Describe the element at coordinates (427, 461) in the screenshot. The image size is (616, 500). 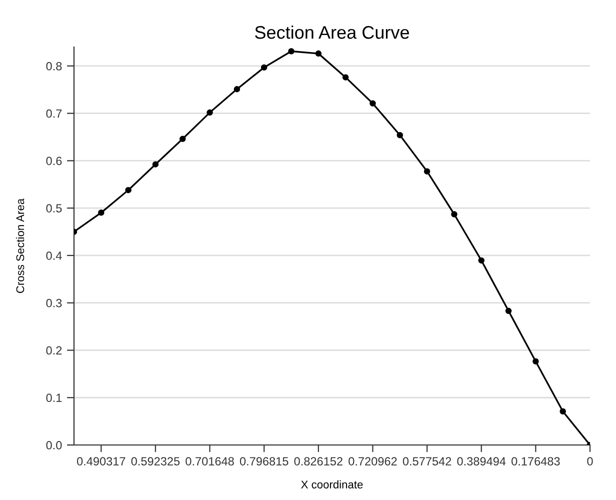
I see `x-tick-label: 0.577542` at that location.